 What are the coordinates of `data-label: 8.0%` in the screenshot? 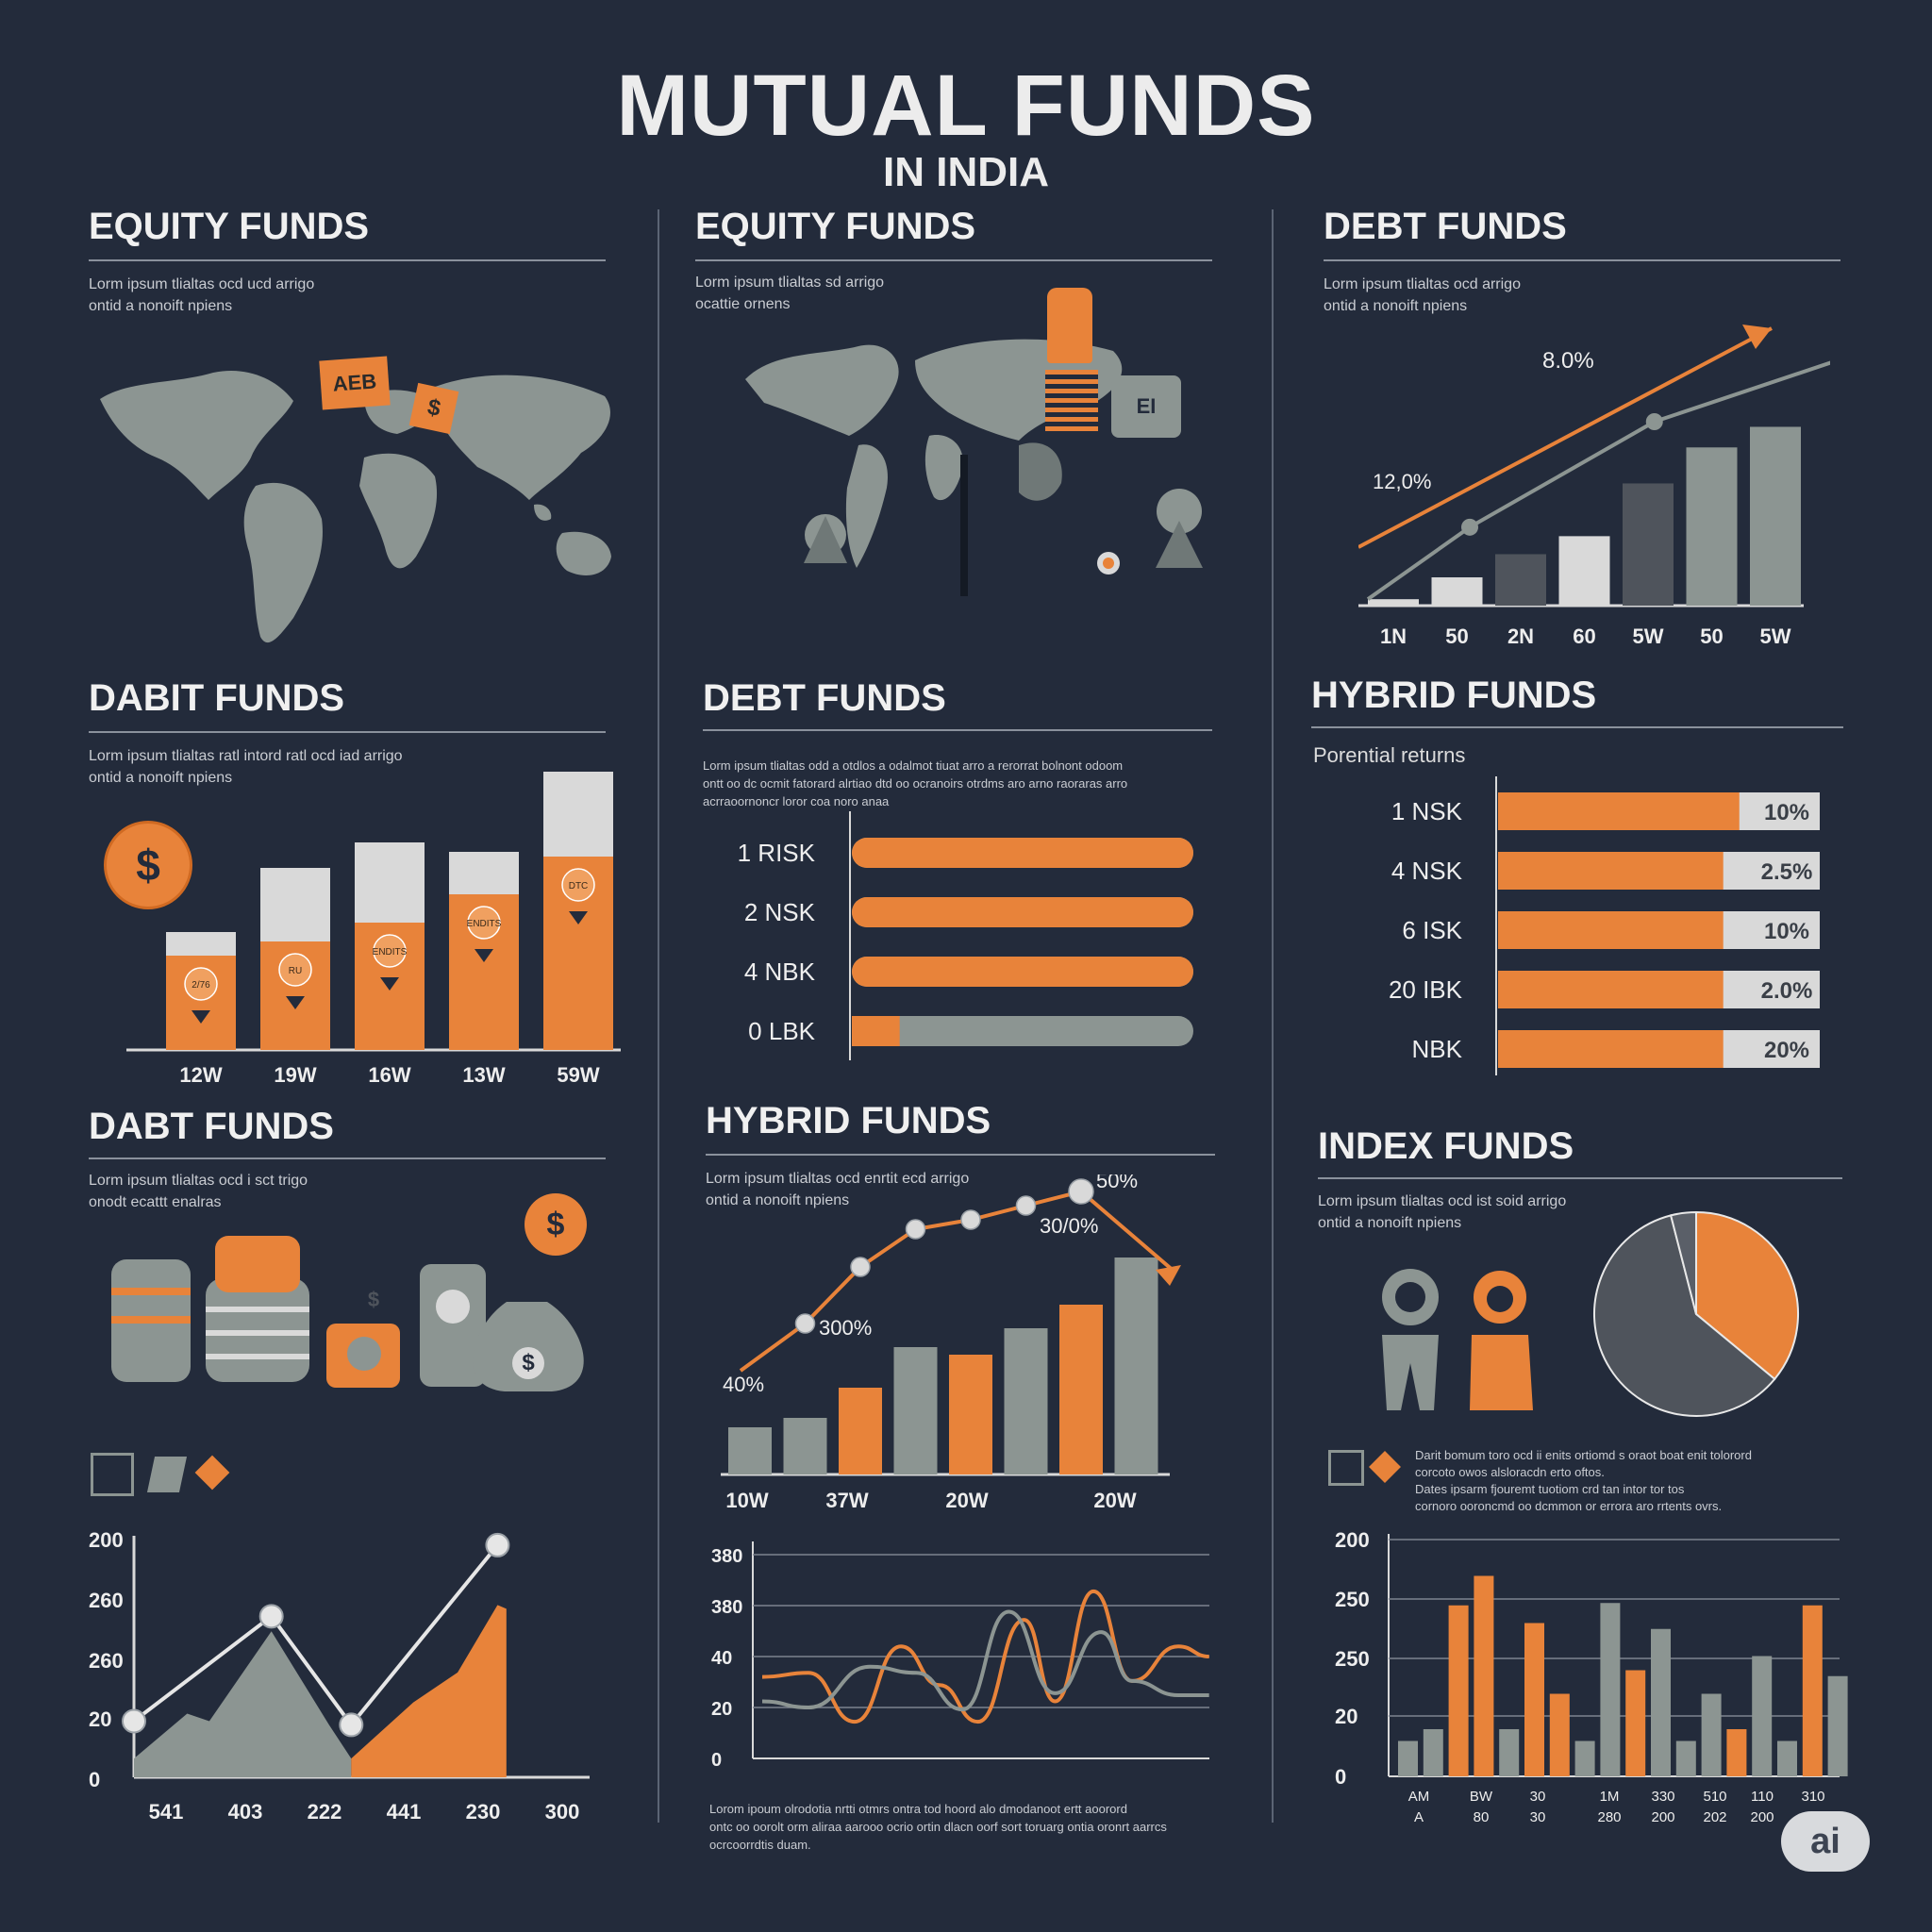 It's located at (1568, 361).